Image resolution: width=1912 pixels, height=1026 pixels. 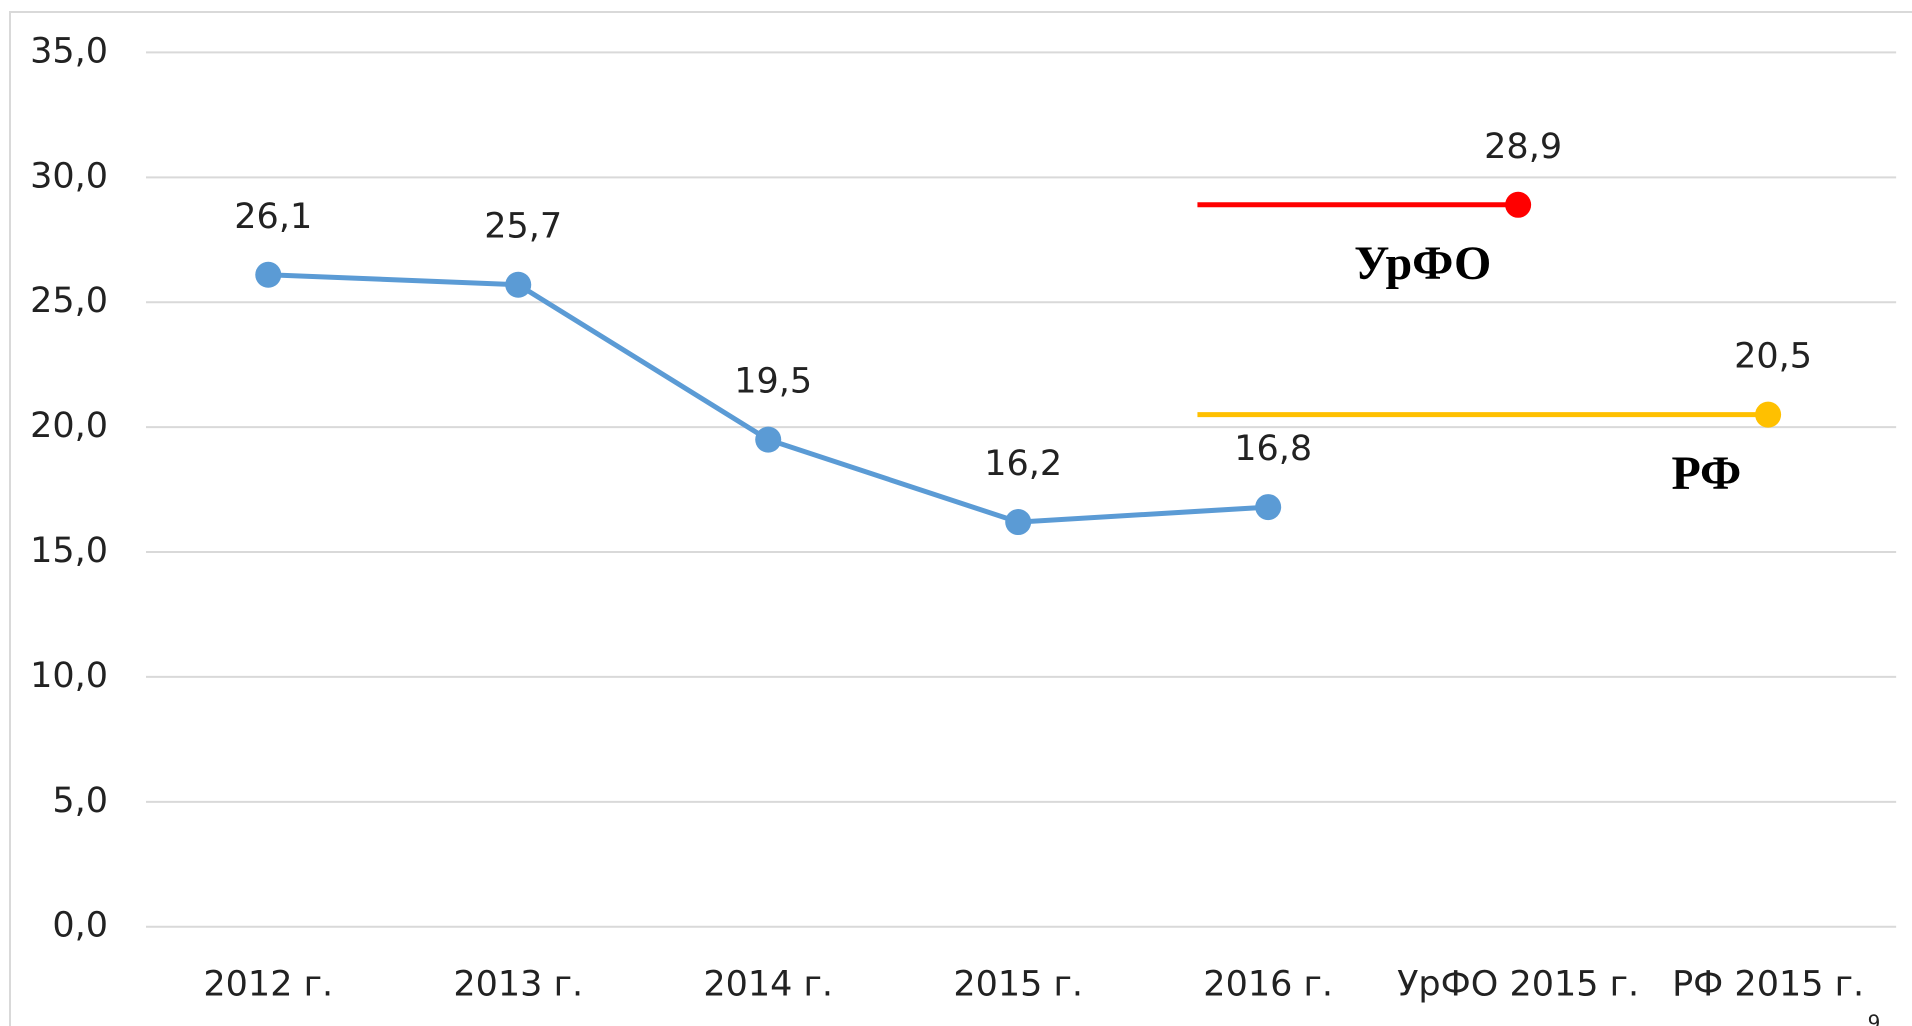 What do you see at coordinates (69, 301) in the screenshot?
I see `y-tick-label: 25,0` at bounding box center [69, 301].